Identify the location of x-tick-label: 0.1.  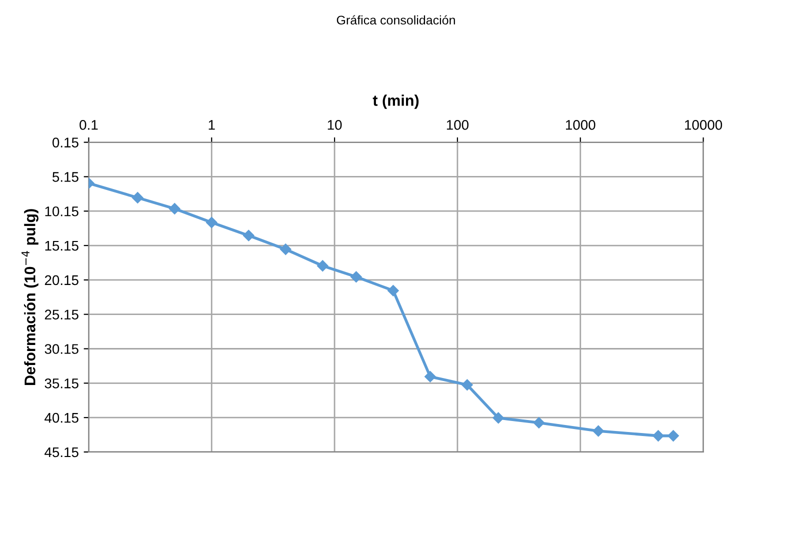
(89, 125).